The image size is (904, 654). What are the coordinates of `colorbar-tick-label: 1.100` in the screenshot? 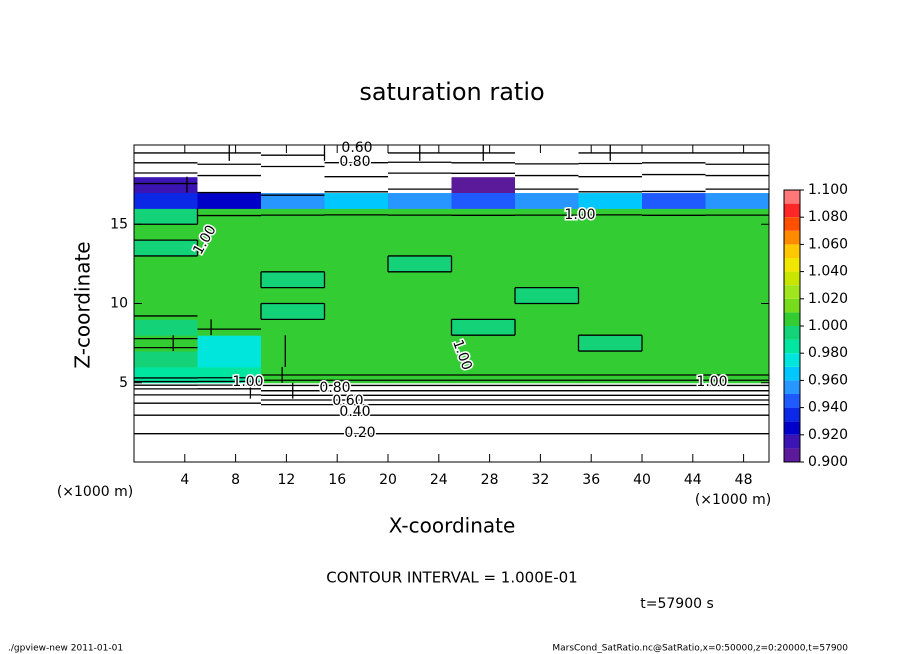 It's located at (828, 190).